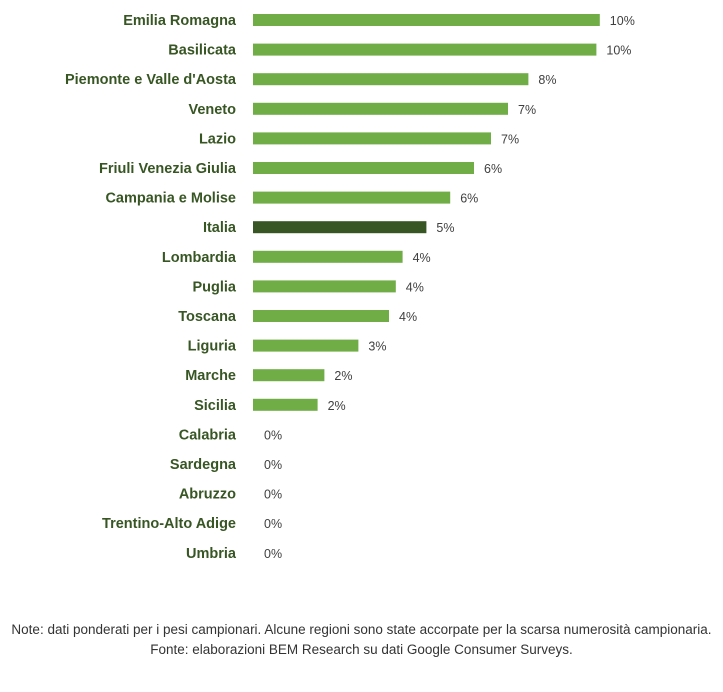 This screenshot has height=692, width=723. Describe the element at coordinates (202, 51) in the screenshot. I see `category-label: Basilicata` at that location.